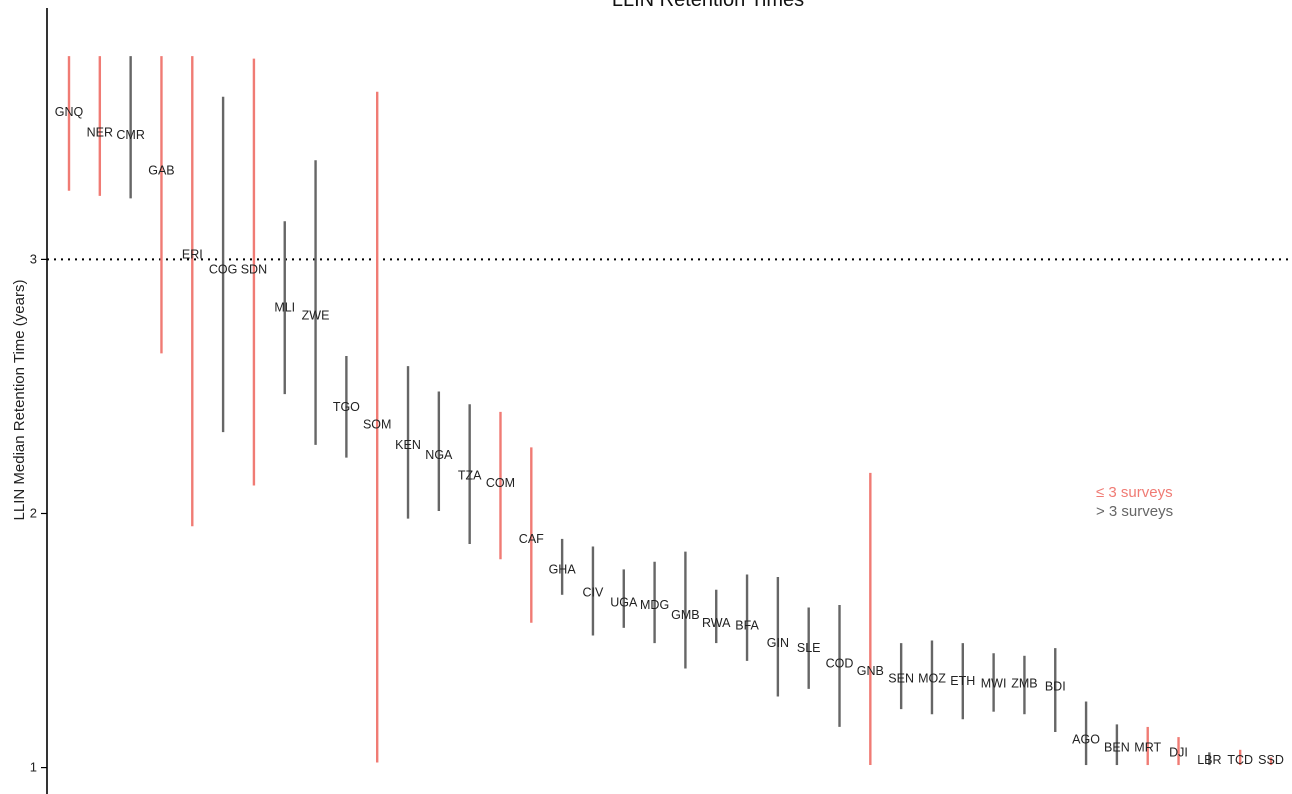  Describe the element at coordinates (1117, 747) in the screenshot. I see `point-label-ben: BEN` at that location.